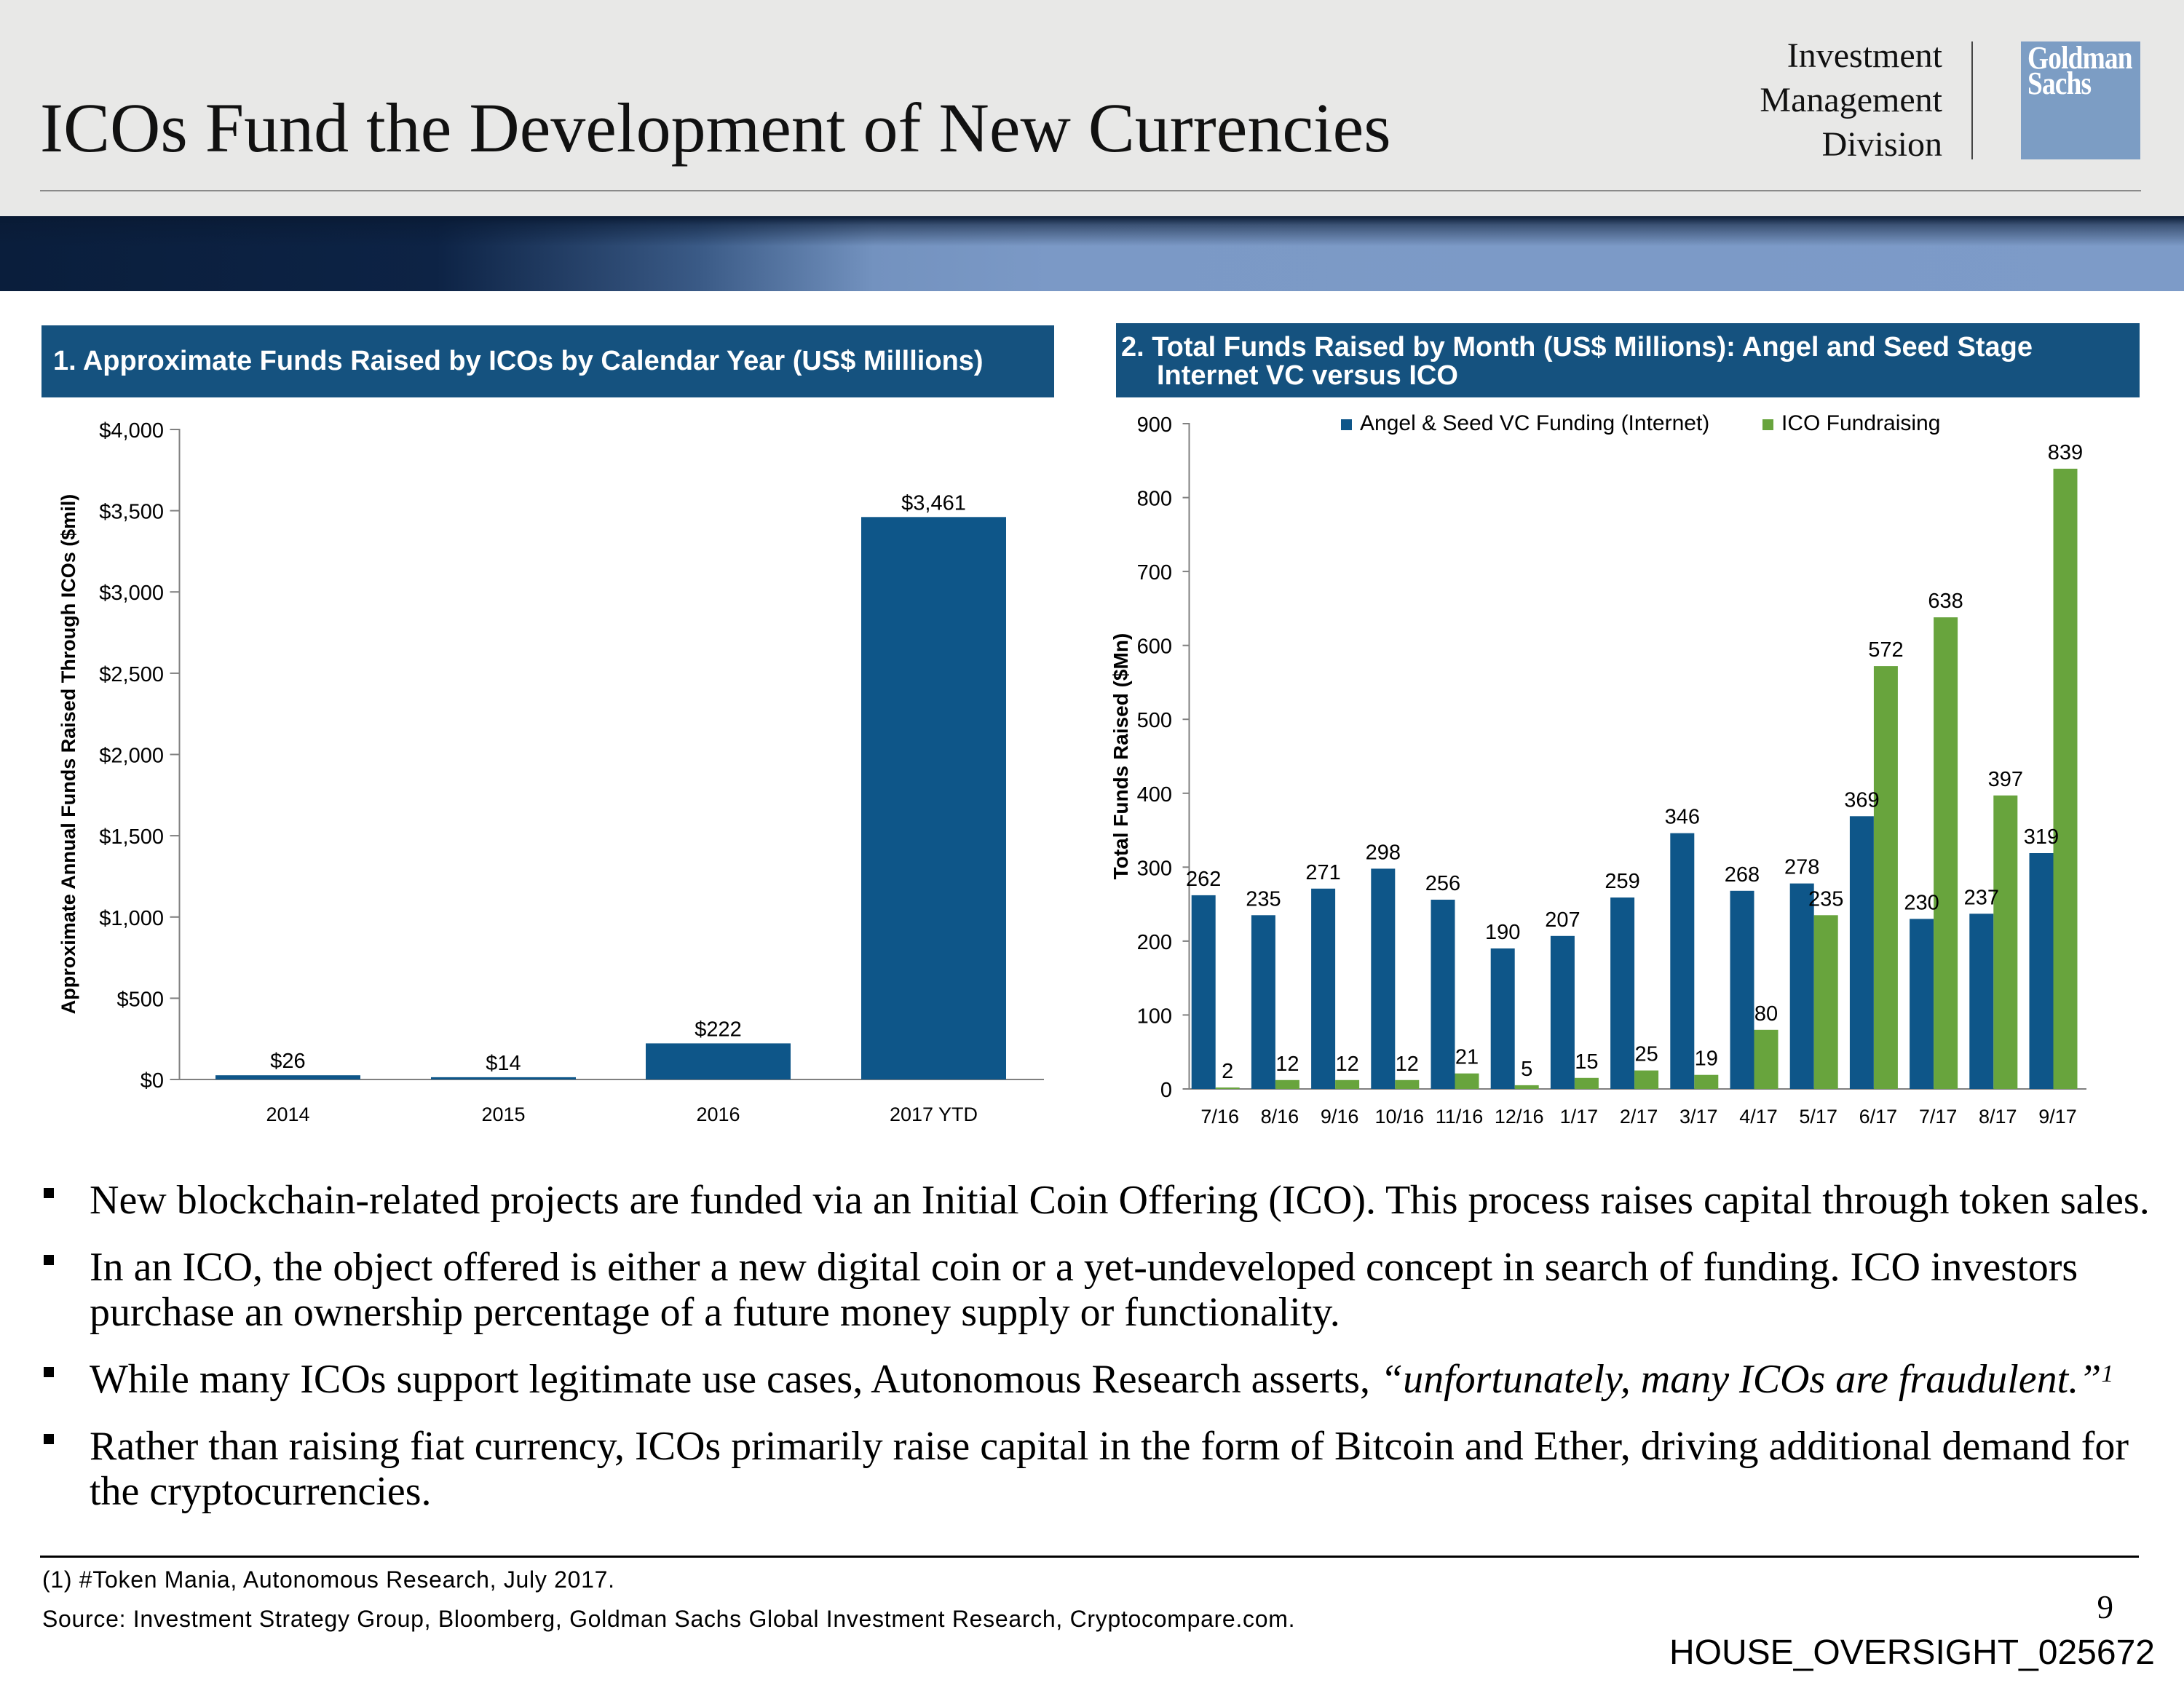 Image resolution: width=2184 pixels, height=1688 pixels. I want to click on svg-text: 2015, so click(503, 1114).